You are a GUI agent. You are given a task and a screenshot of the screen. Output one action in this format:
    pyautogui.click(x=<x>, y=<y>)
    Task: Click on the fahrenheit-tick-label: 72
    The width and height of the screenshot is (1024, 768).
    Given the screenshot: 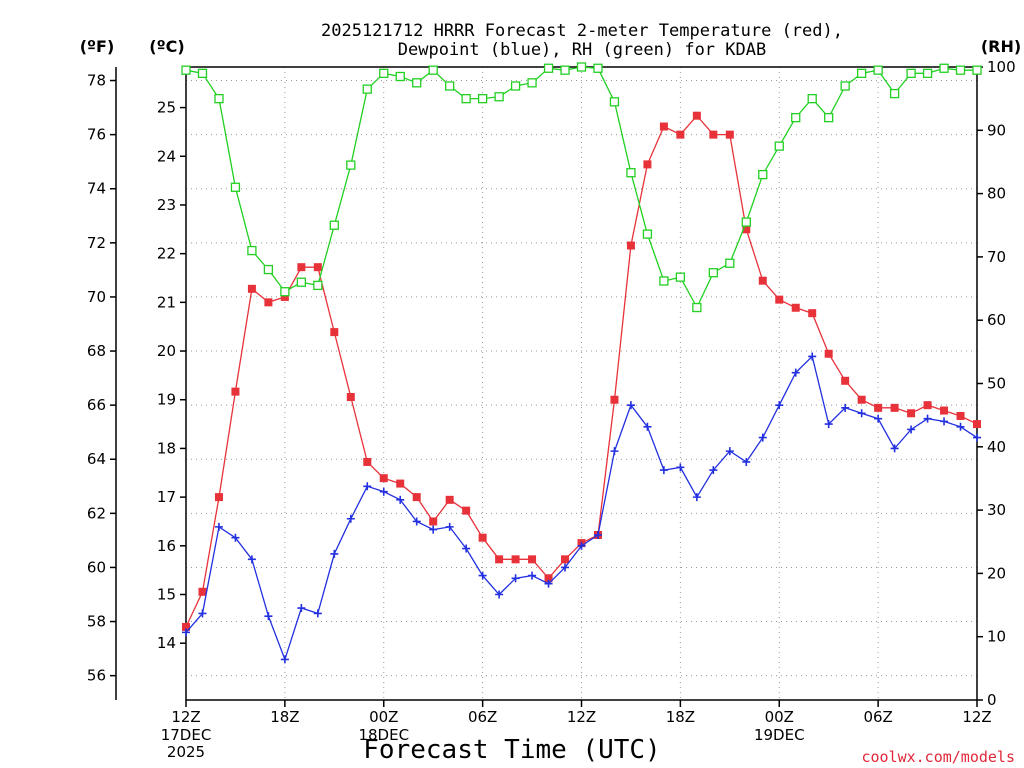 What is the action you would take?
    pyautogui.click(x=96, y=243)
    